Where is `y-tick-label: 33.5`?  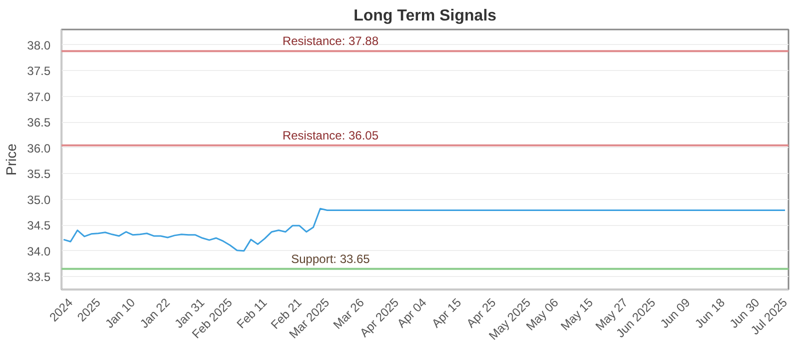 y-tick-label: 33.5 is located at coordinates (39, 277).